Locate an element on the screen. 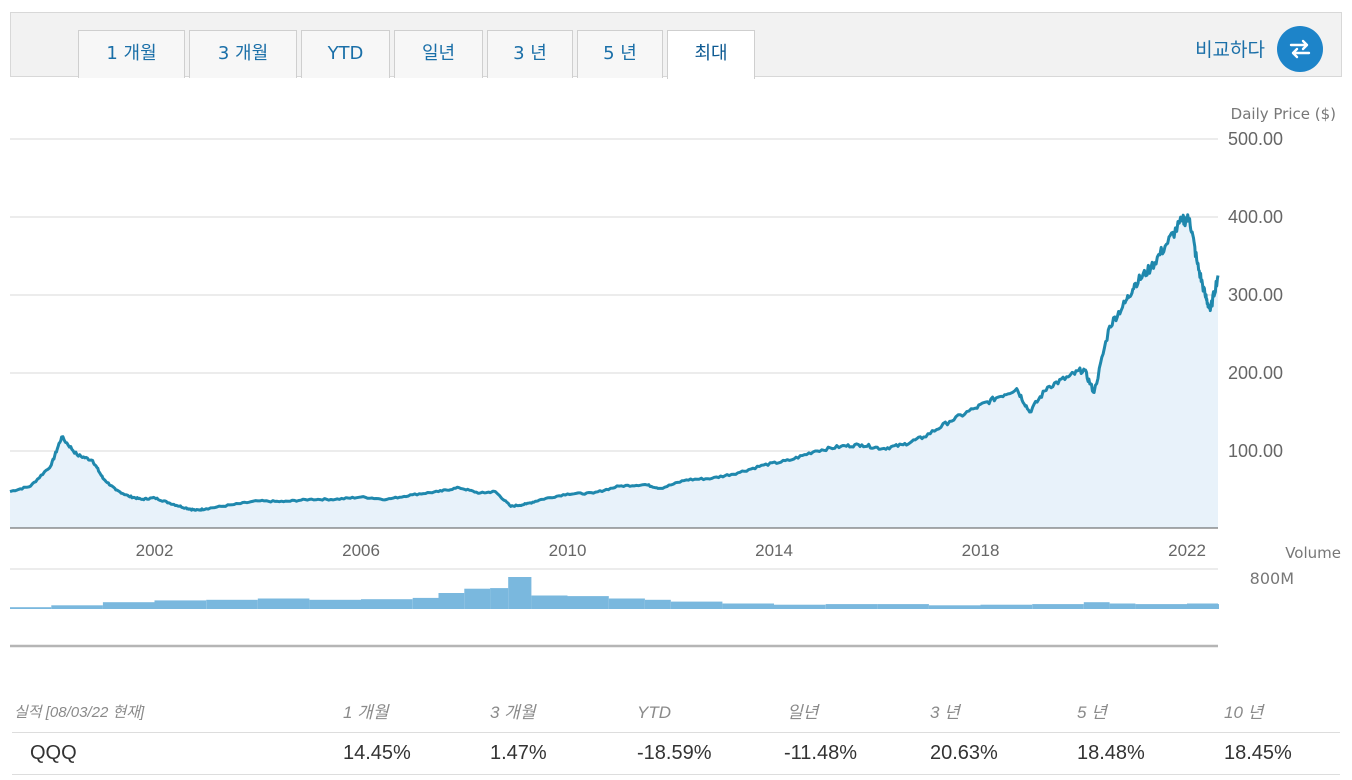  performance-header: 실적 [08/03/22 현재] is located at coordinates (79, 712).